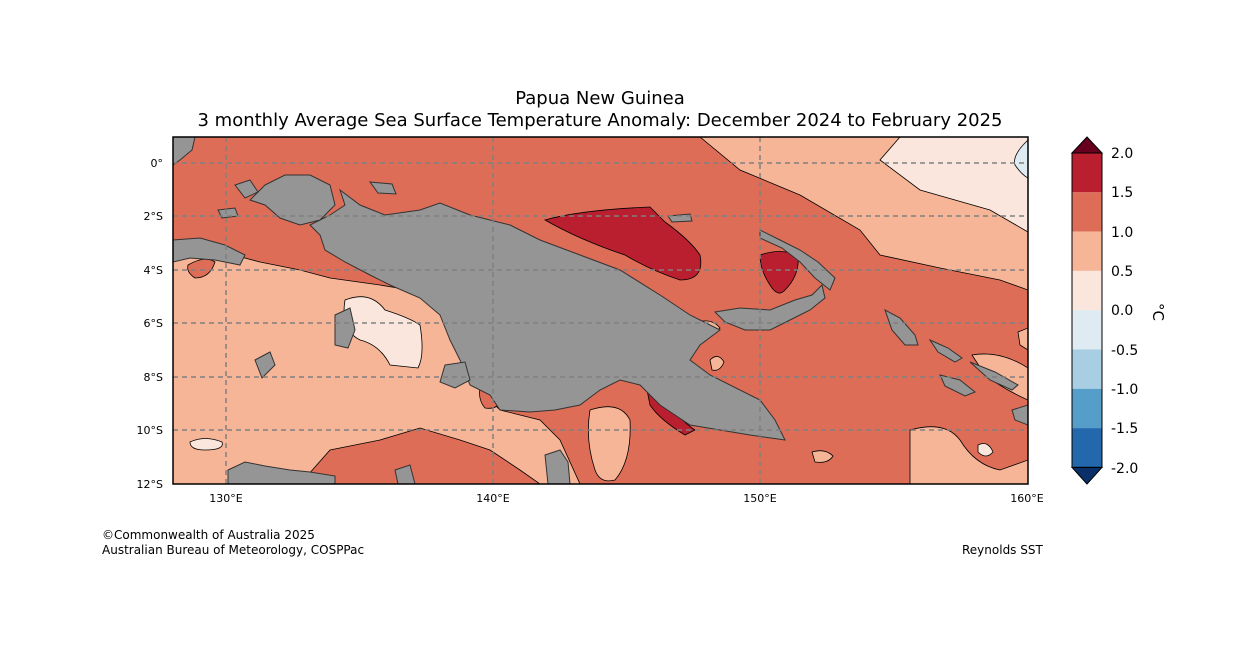 The image size is (1258, 658). What do you see at coordinates (797, 260) in the screenshot?
I see `new-ireland-island` at bounding box center [797, 260].